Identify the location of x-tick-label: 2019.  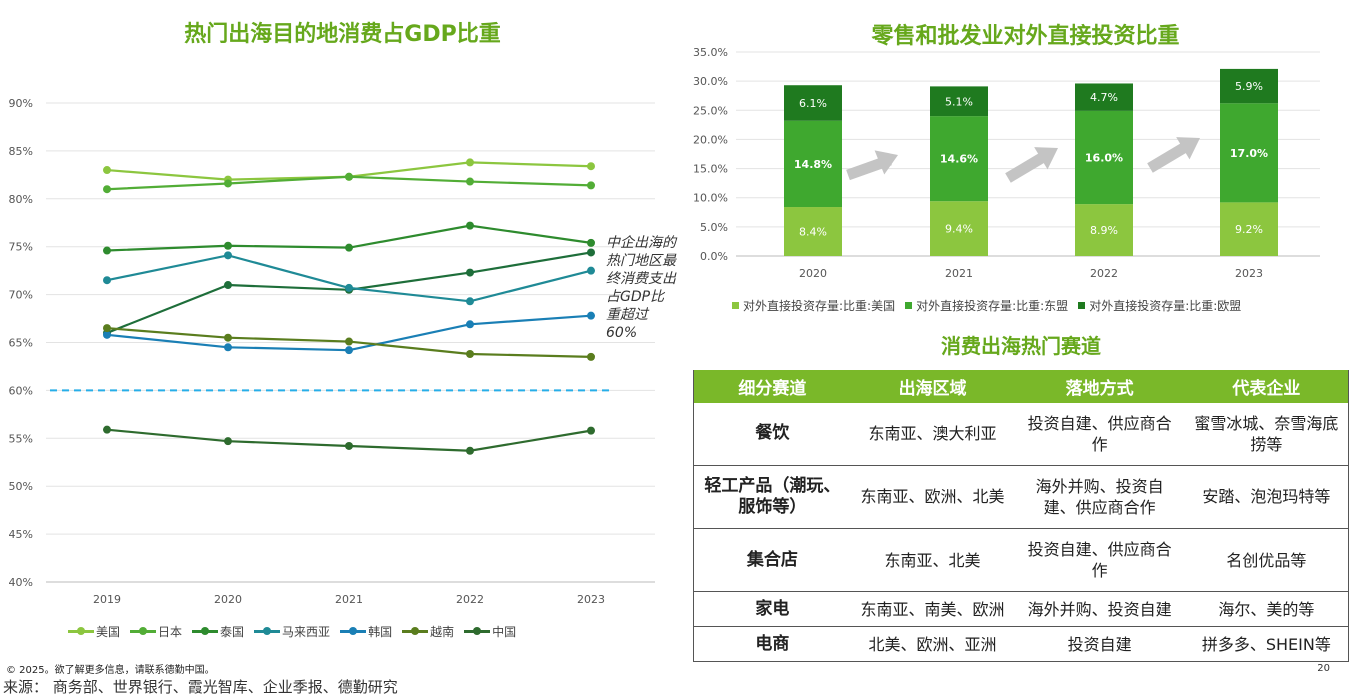
(107, 599).